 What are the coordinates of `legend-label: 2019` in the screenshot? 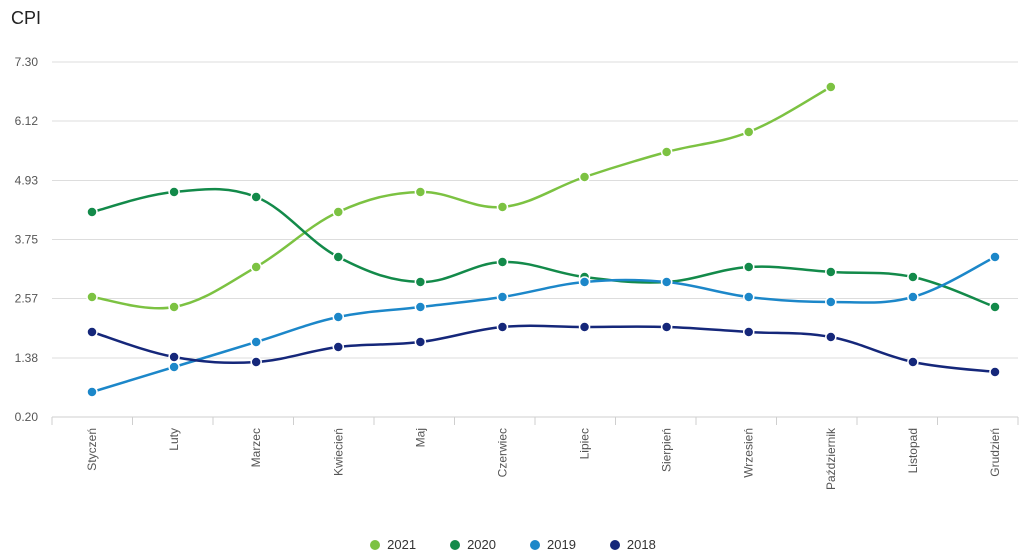 It's located at (561, 544).